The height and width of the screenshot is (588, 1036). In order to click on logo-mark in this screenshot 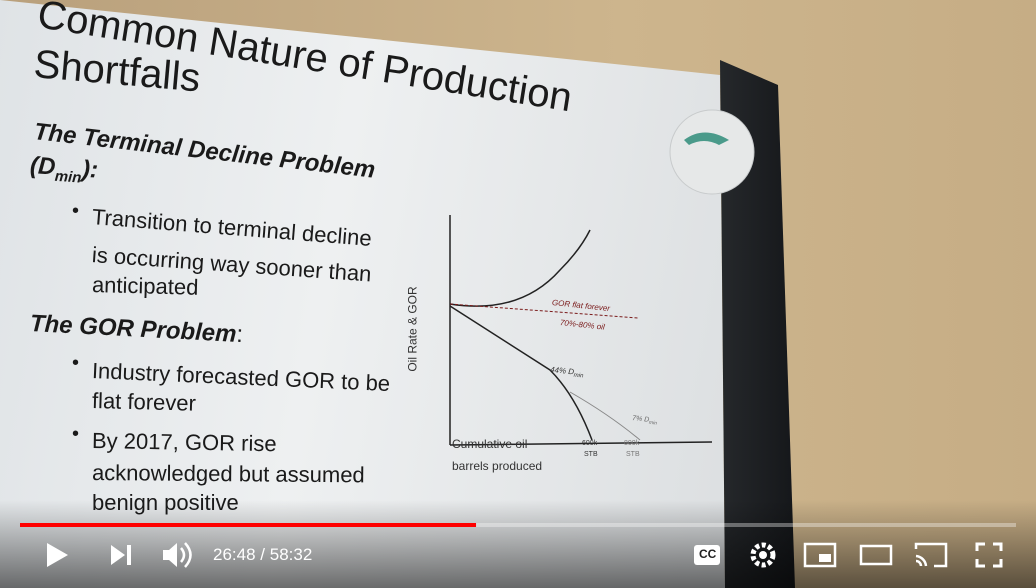, I will do `click(706, 138)`.